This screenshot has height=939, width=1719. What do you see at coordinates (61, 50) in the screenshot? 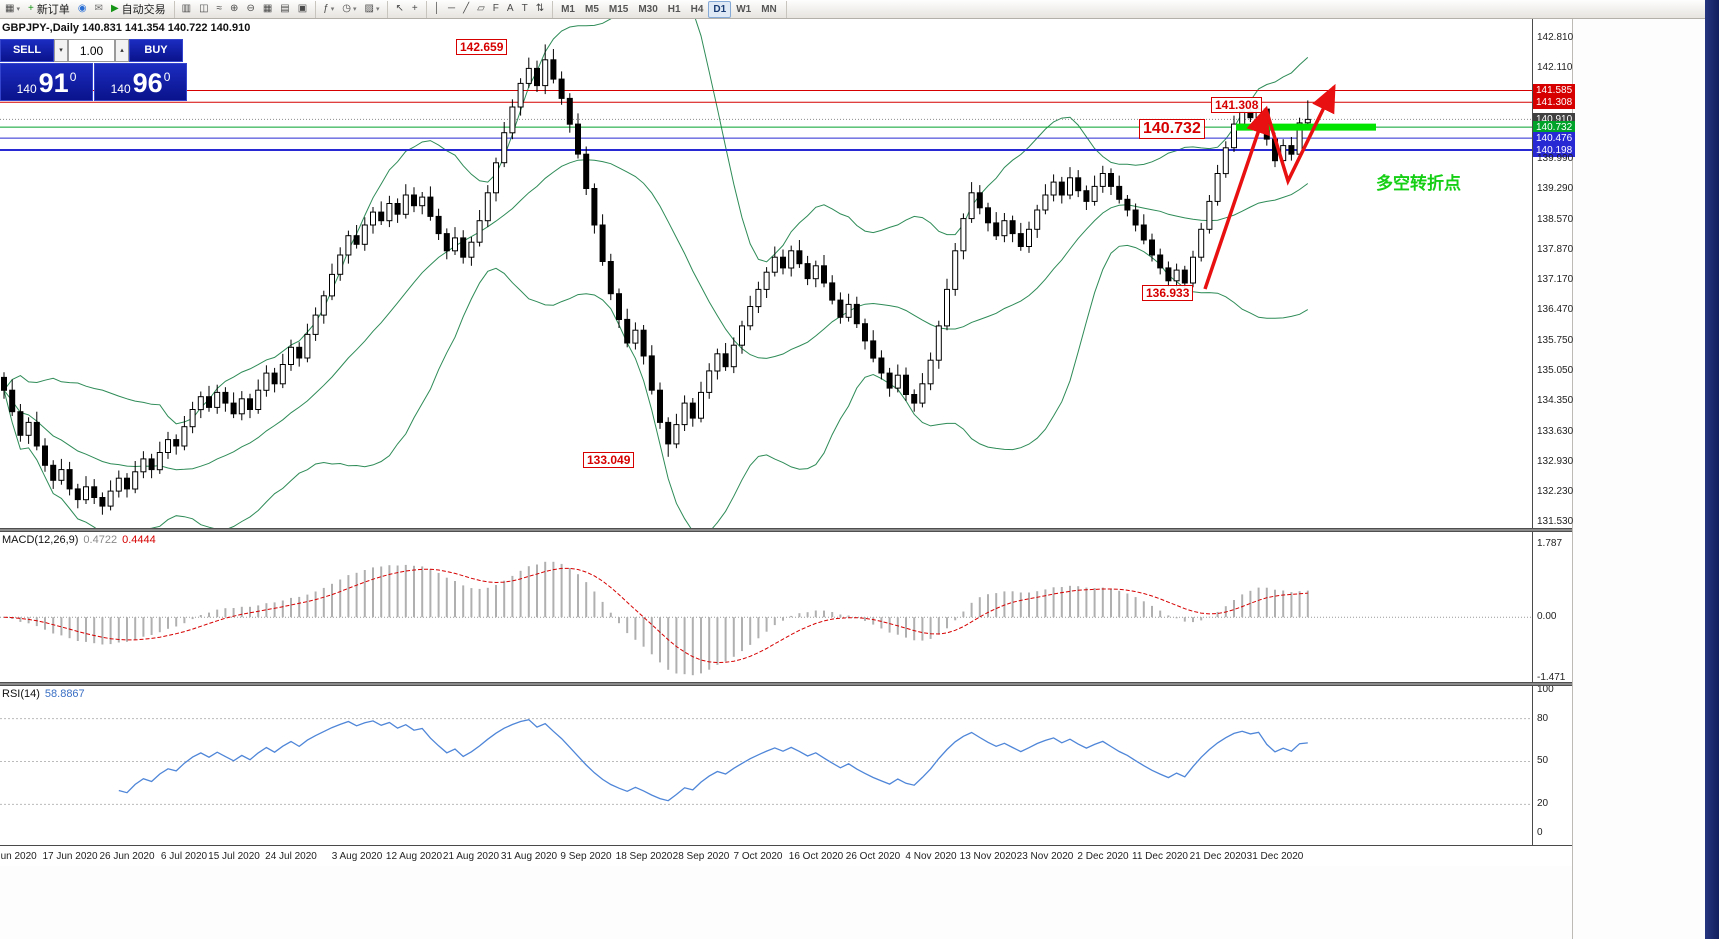
I see `volume-decrease-button: ▾` at bounding box center [61, 50].